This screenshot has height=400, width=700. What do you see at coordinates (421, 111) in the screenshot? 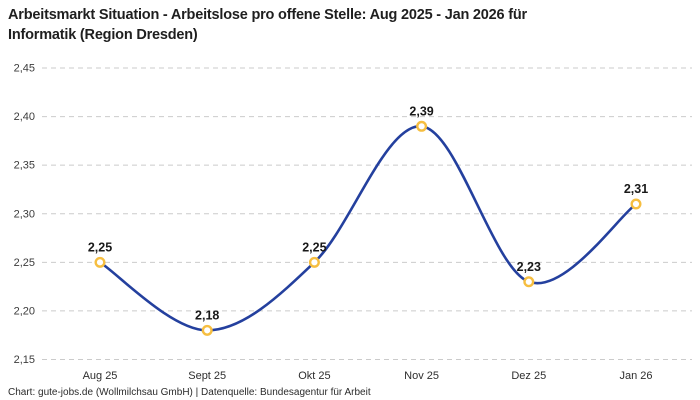
I see `data-point-label: 2,39` at bounding box center [421, 111].